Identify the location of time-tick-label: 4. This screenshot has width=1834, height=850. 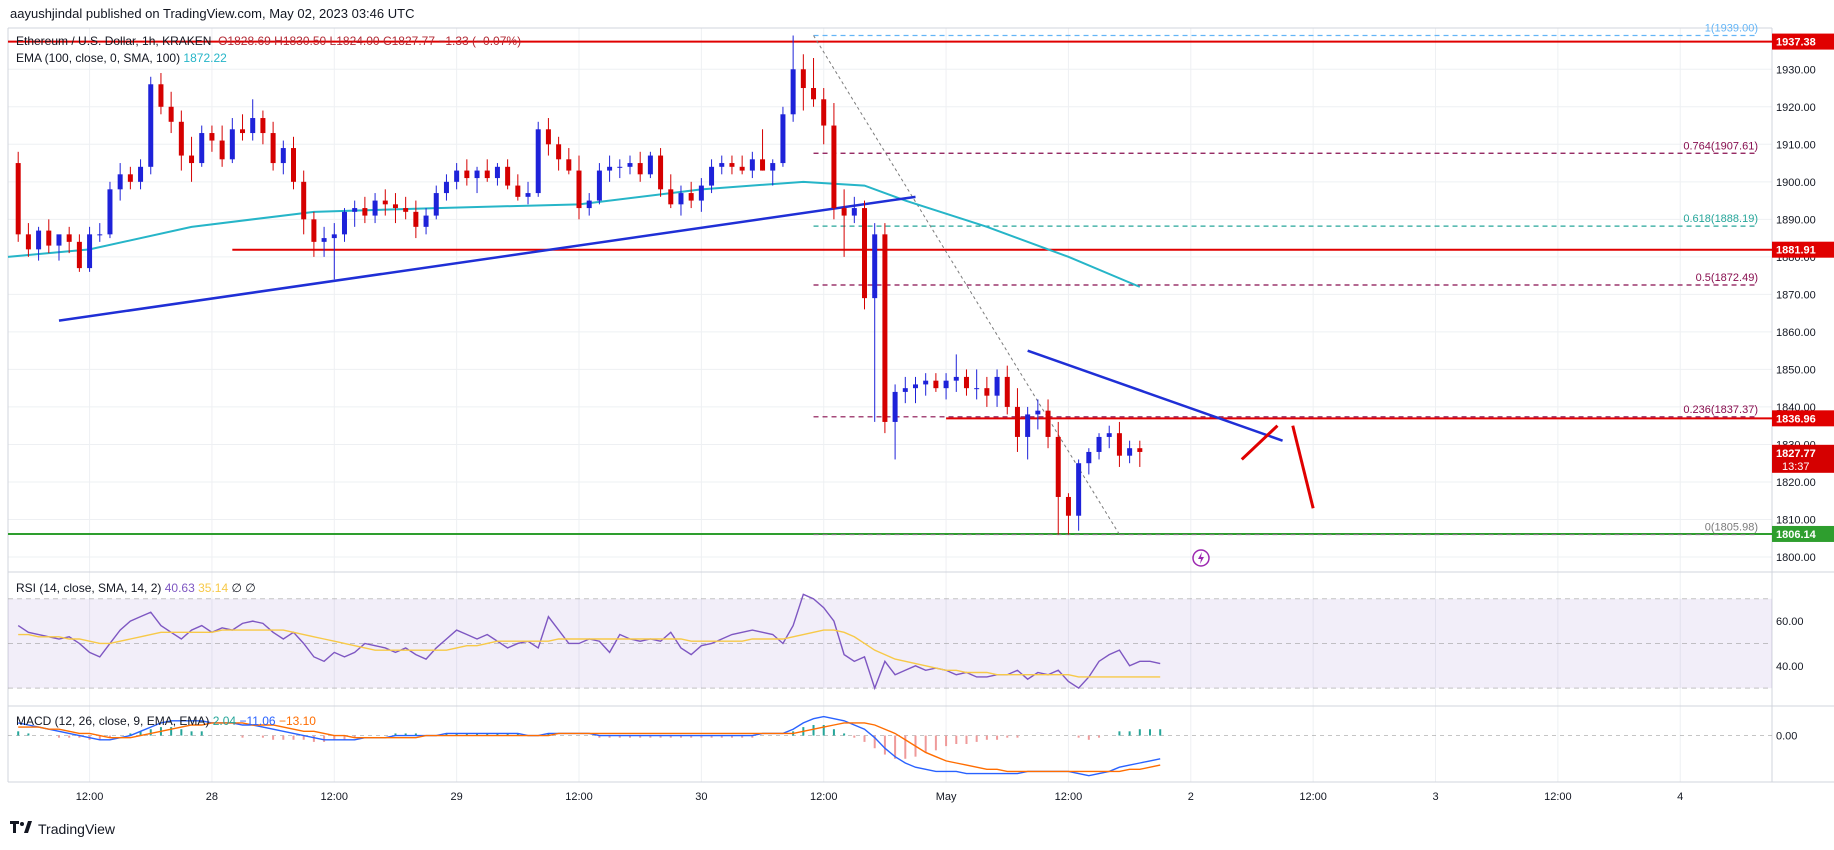
(1680, 797).